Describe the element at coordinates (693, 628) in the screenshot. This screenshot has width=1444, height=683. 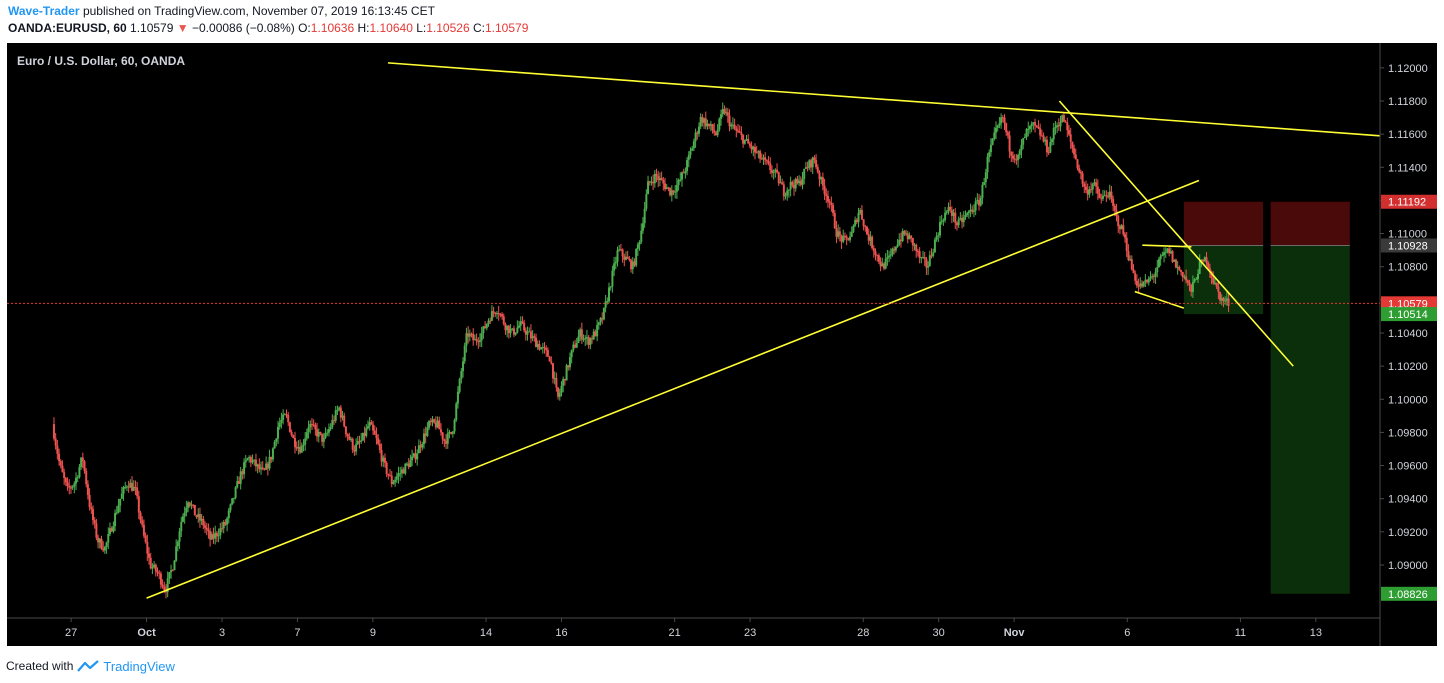
I see `time-axis: 27 Oct 3 7 9 14 16 21 23 28 30 Nov 6 11 13` at that location.